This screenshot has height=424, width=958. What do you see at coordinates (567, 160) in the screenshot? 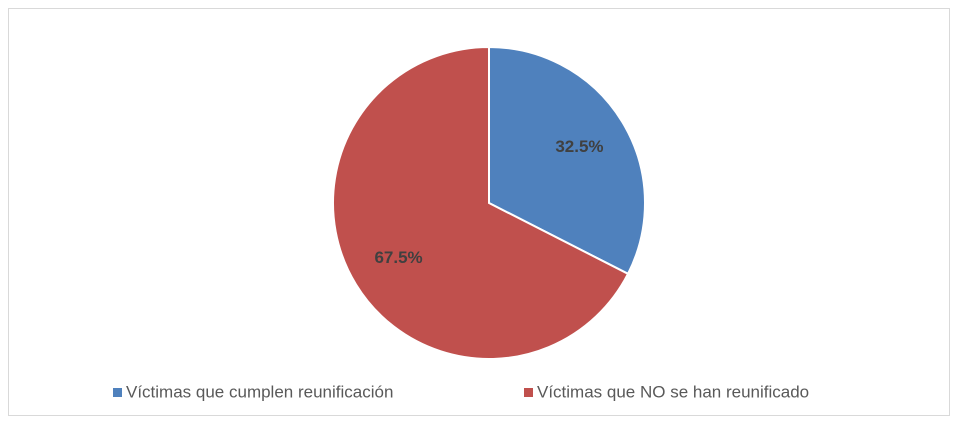
I see `pie-slice` at bounding box center [567, 160].